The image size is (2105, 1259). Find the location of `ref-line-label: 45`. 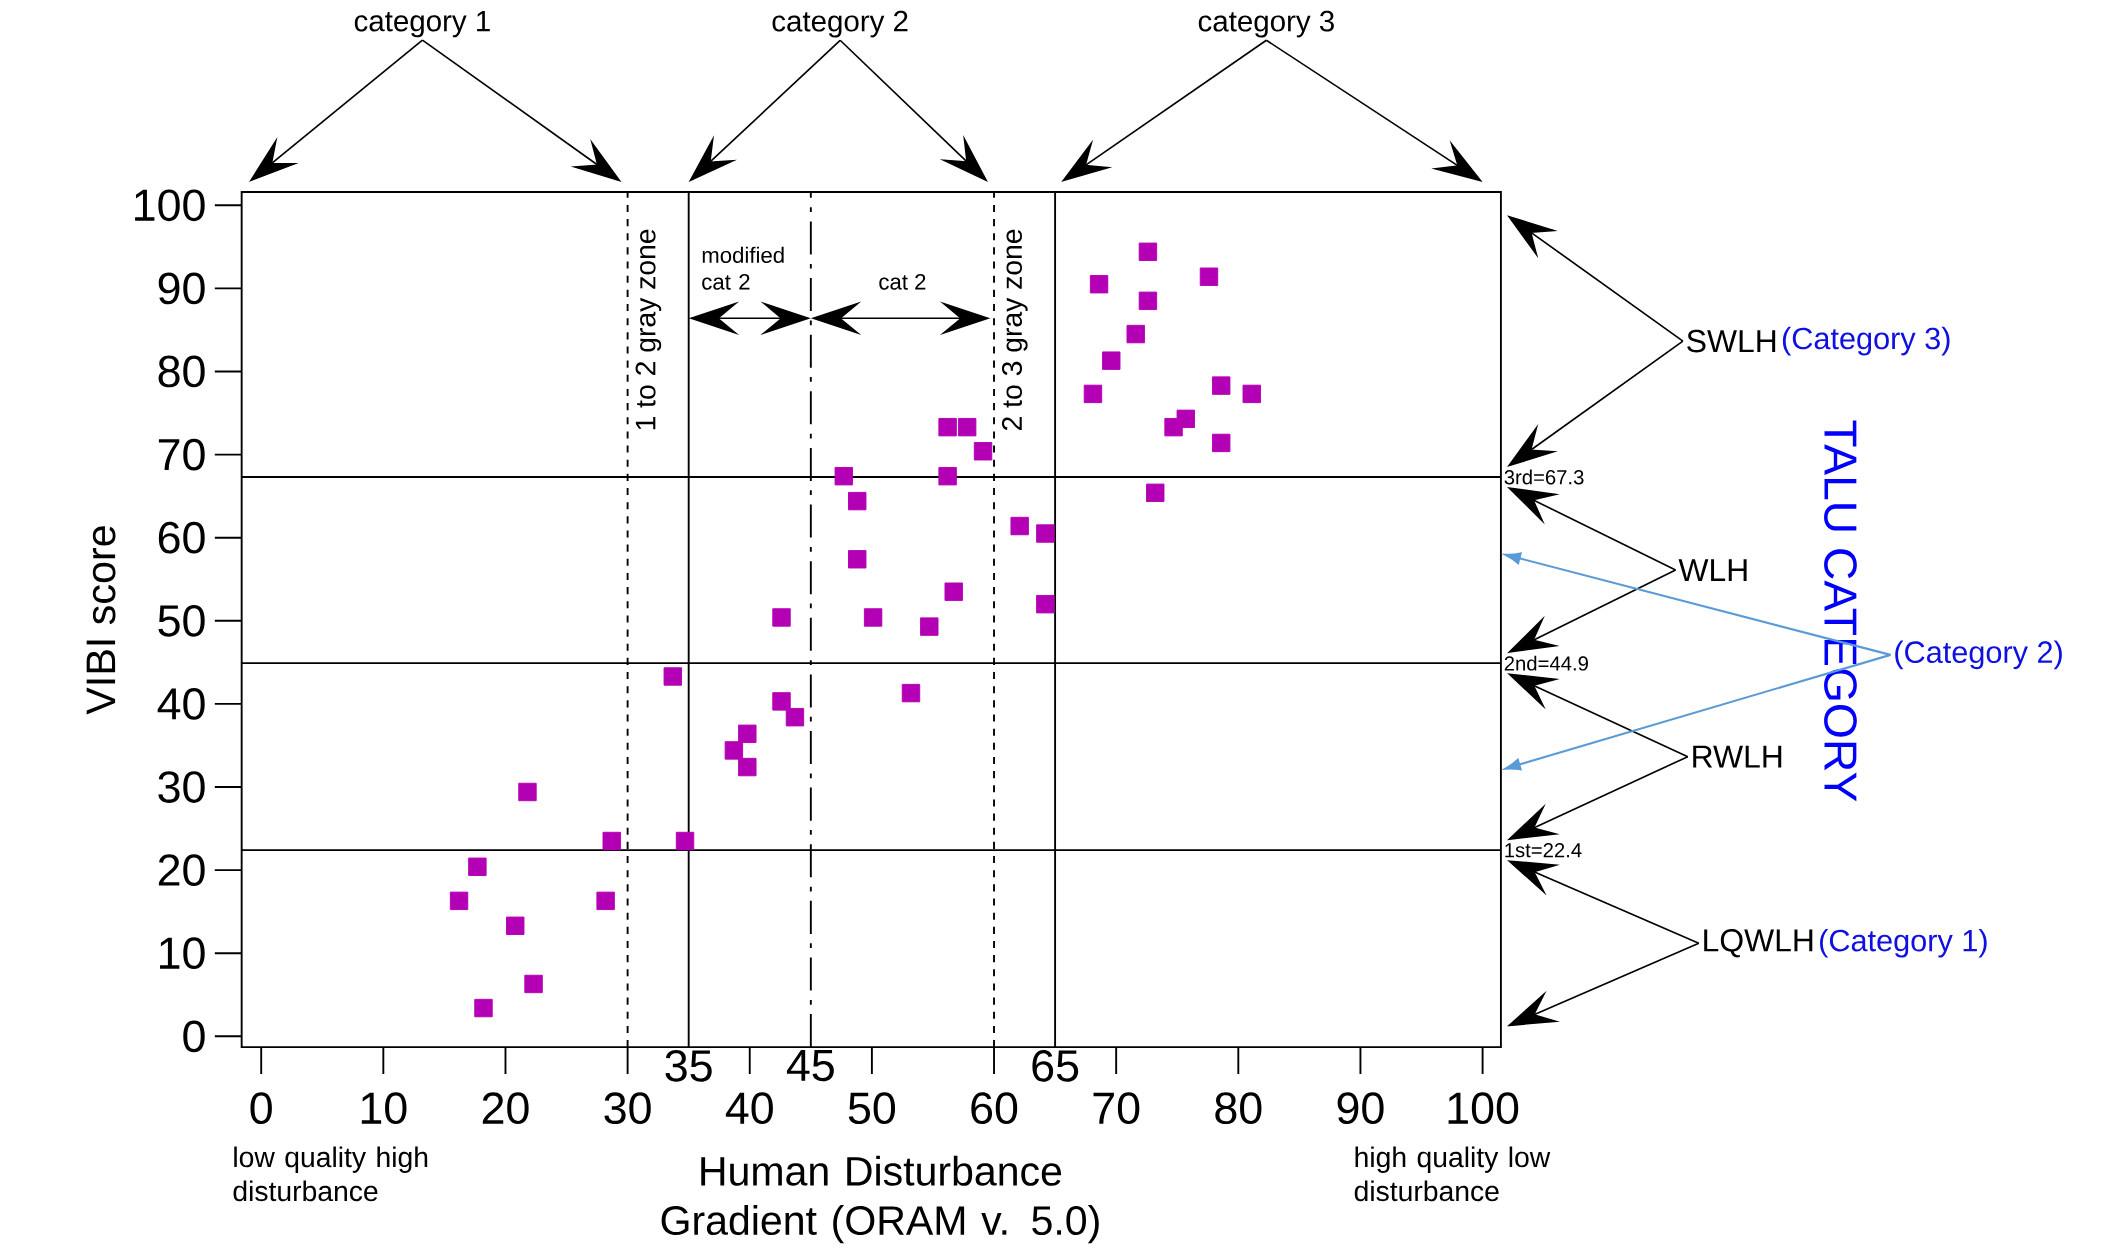

ref-line-label: 45 is located at coordinates (810, 1065).